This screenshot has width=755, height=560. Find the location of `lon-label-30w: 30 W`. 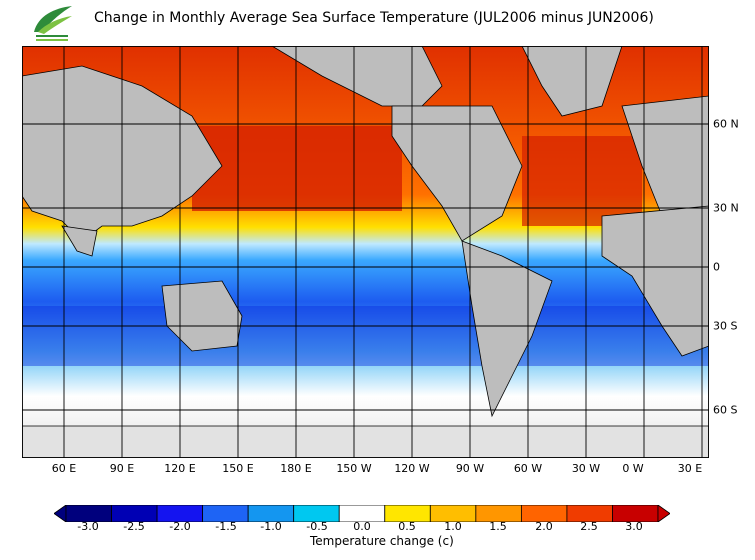

lon-label-30w: 30 W is located at coordinates (586, 468).